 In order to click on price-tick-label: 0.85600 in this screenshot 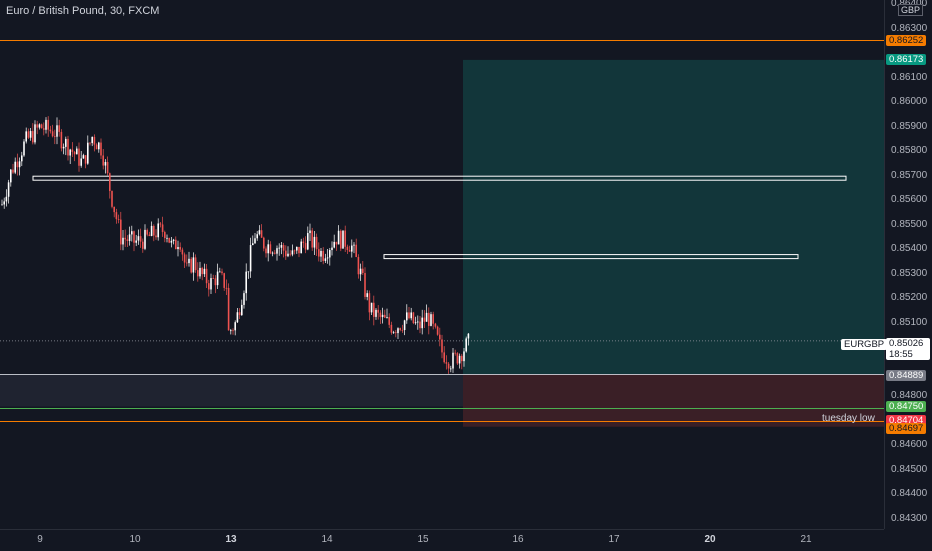, I will do `click(909, 200)`.